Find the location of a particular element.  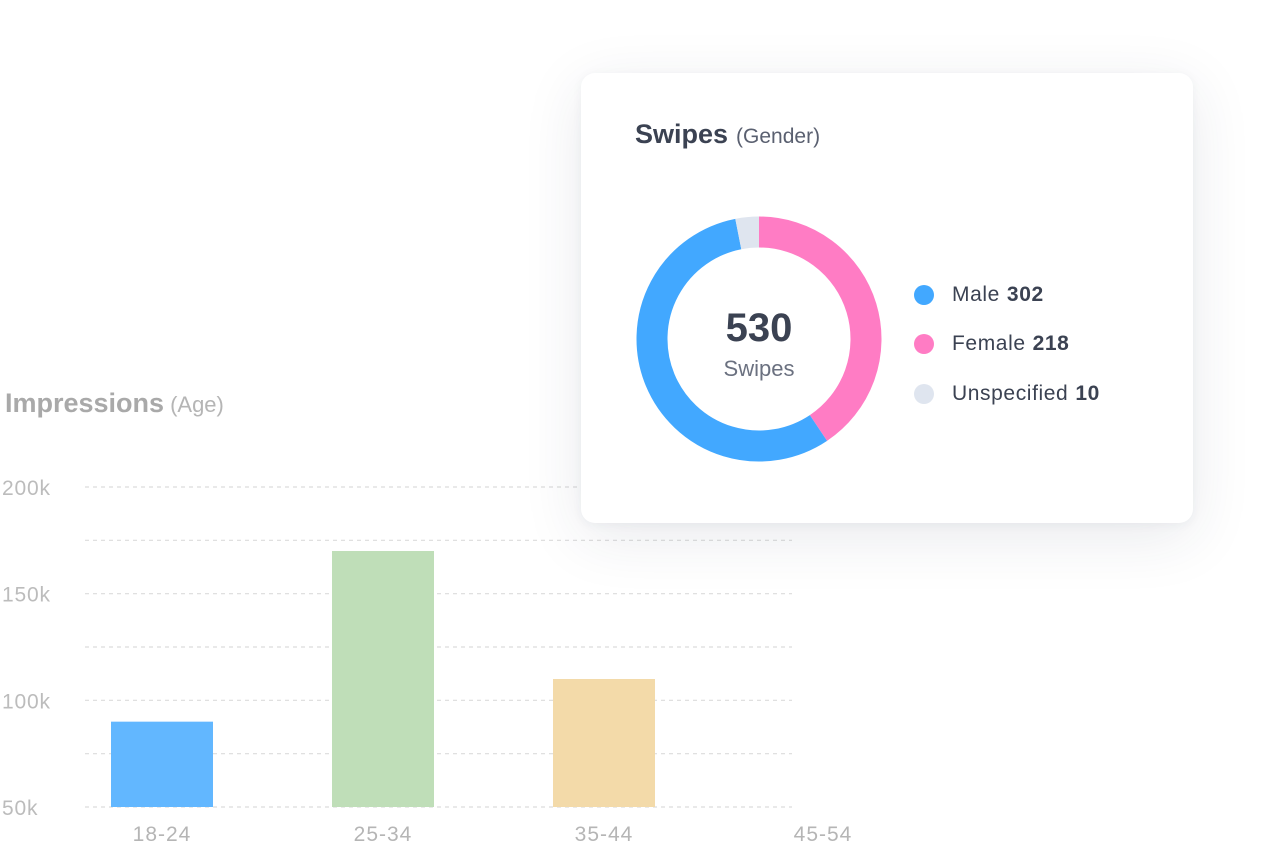

x-tick-45-54: 45-54 is located at coordinates (823, 834).